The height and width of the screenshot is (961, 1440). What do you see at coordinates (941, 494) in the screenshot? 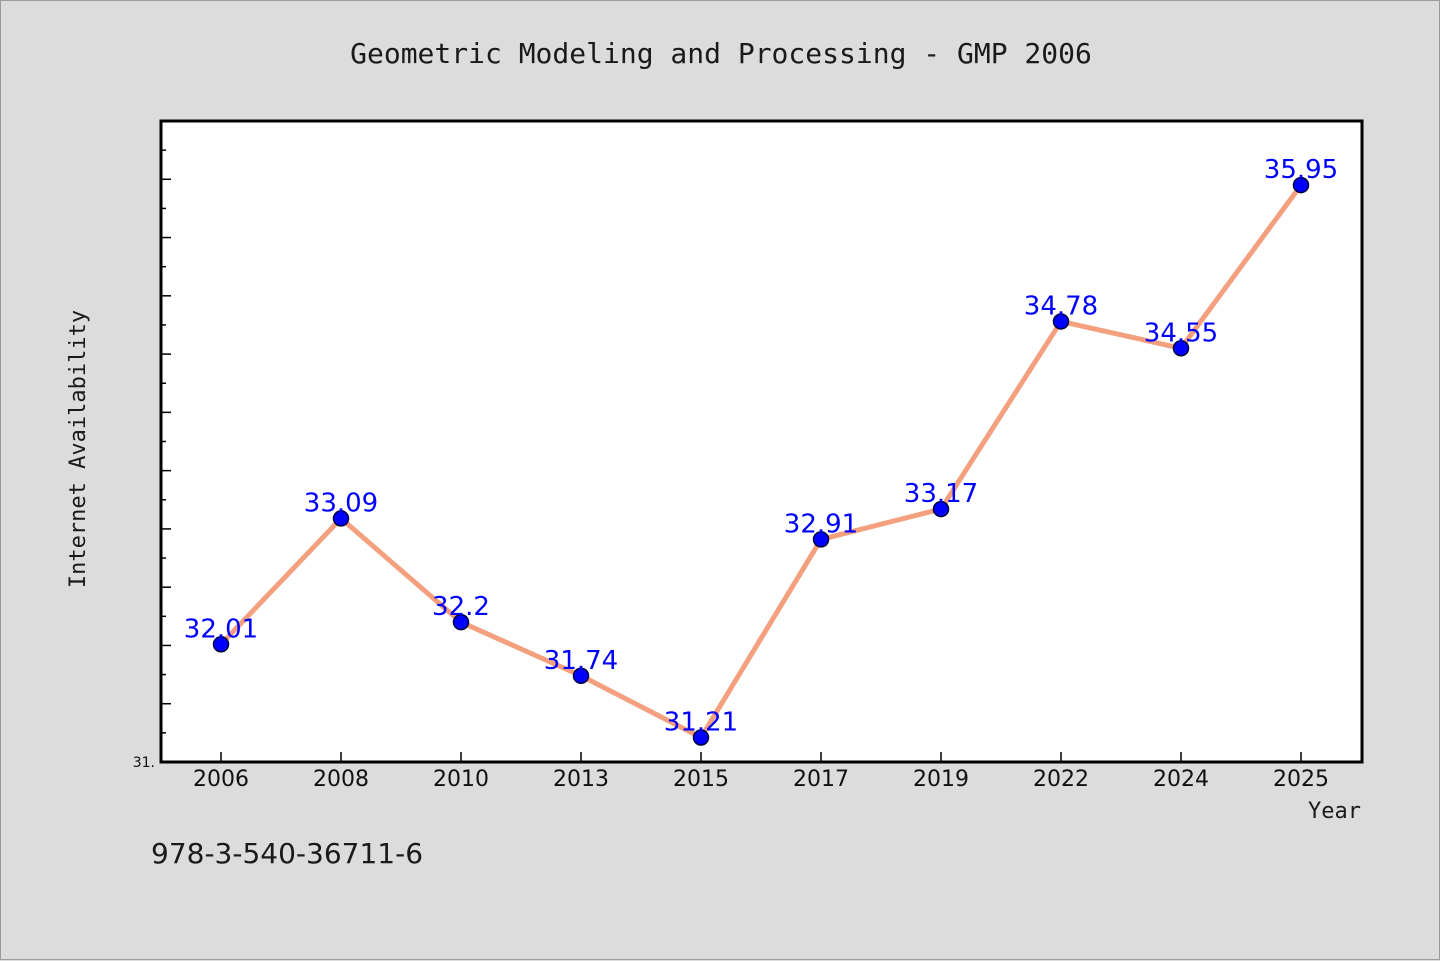
I see `data-label: 33.17` at bounding box center [941, 494].